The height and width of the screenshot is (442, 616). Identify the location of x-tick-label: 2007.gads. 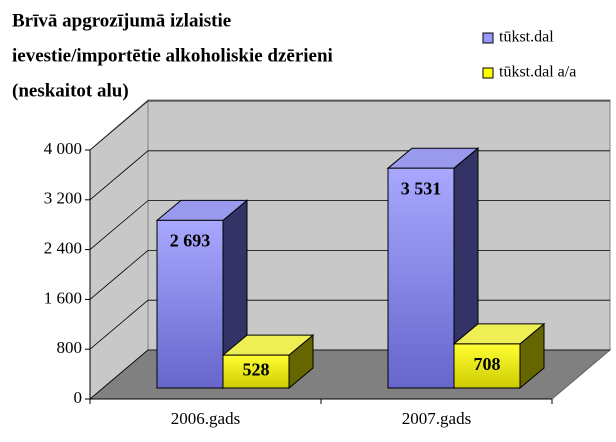
(436, 418).